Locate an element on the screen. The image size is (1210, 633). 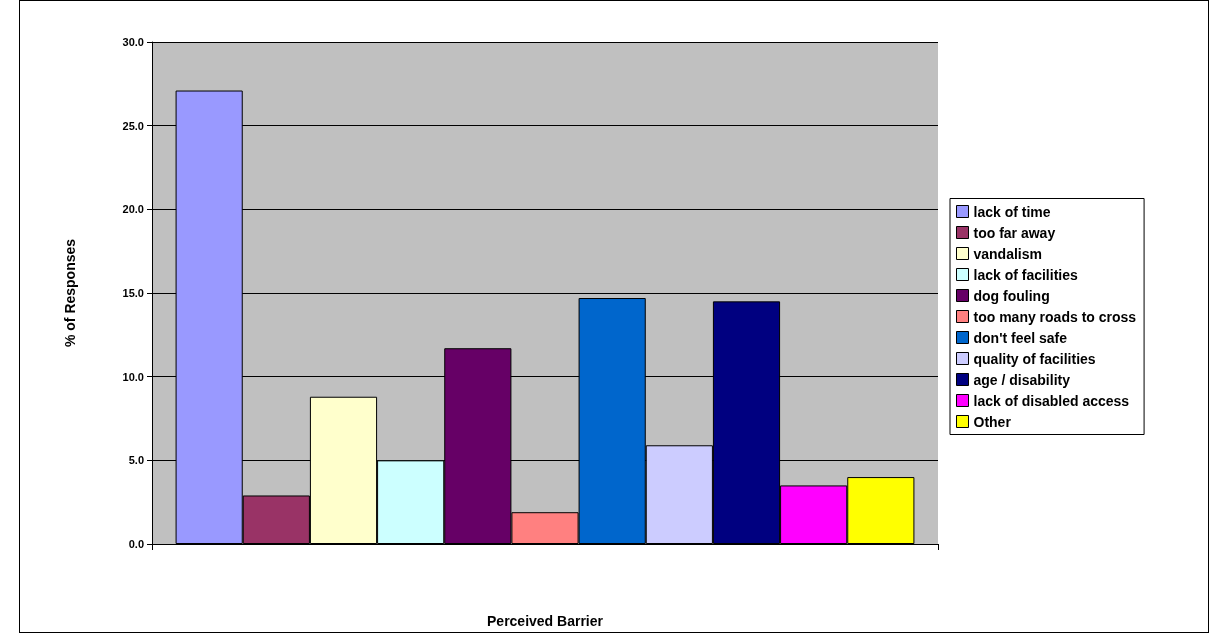
legend-label: too many roads to cross is located at coordinates (1055, 316).